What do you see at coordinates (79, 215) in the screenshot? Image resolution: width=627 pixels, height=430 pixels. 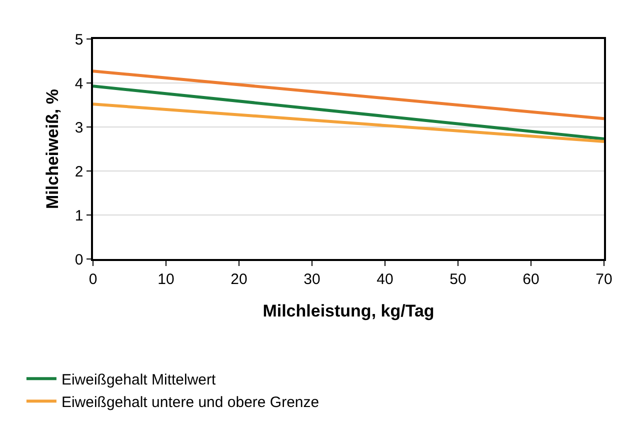 I see `y-tick-label: 1` at bounding box center [79, 215].